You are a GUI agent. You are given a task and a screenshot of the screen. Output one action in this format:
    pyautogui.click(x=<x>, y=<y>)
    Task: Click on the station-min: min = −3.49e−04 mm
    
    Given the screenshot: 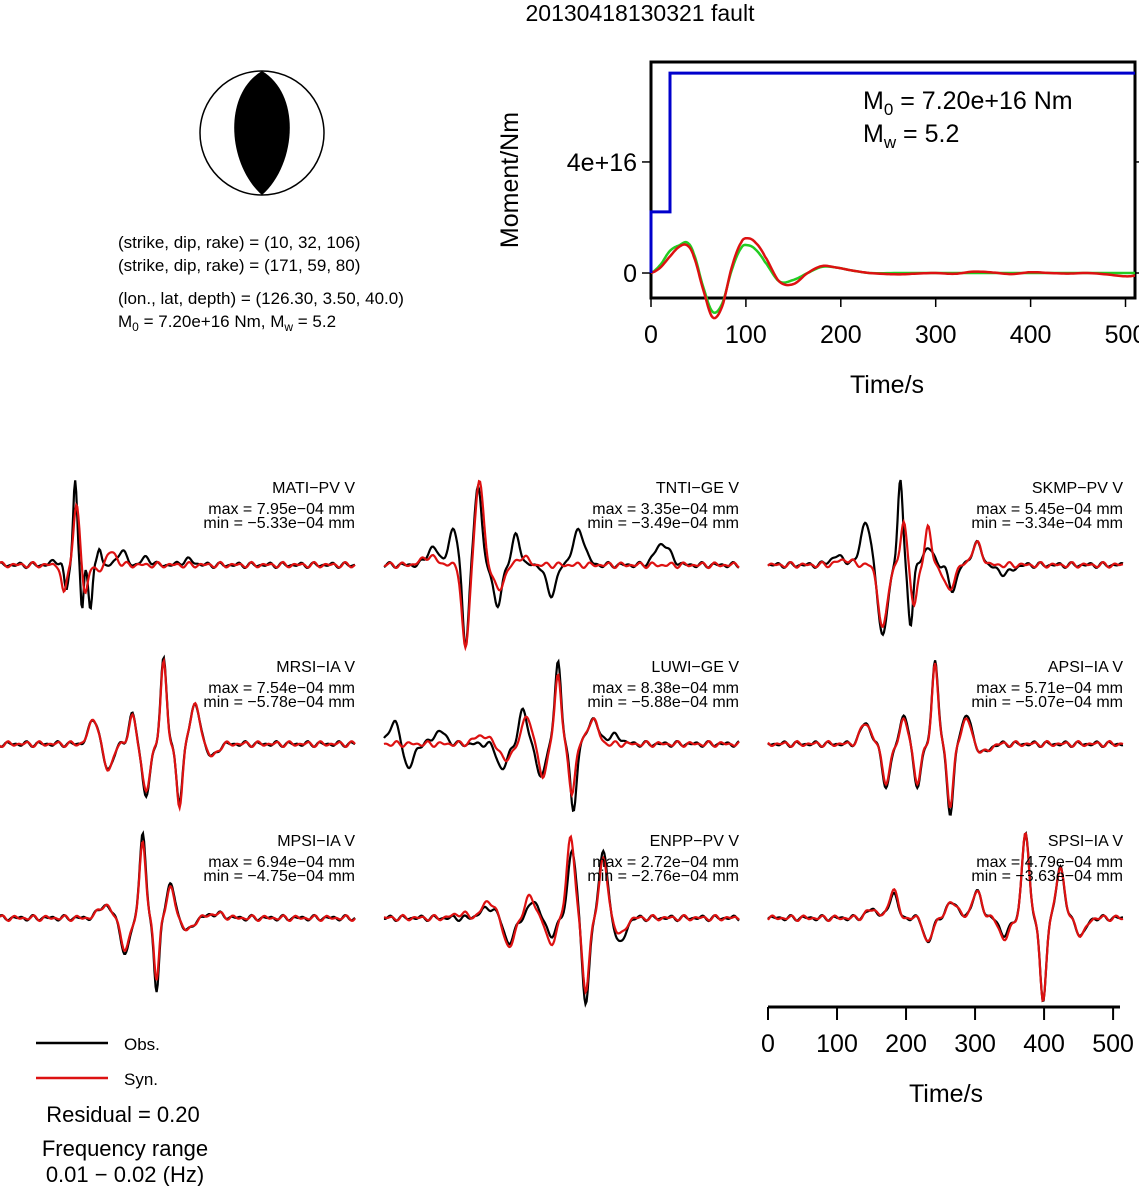 What is the action you would take?
    pyautogui.click(x=663, y=523)
    